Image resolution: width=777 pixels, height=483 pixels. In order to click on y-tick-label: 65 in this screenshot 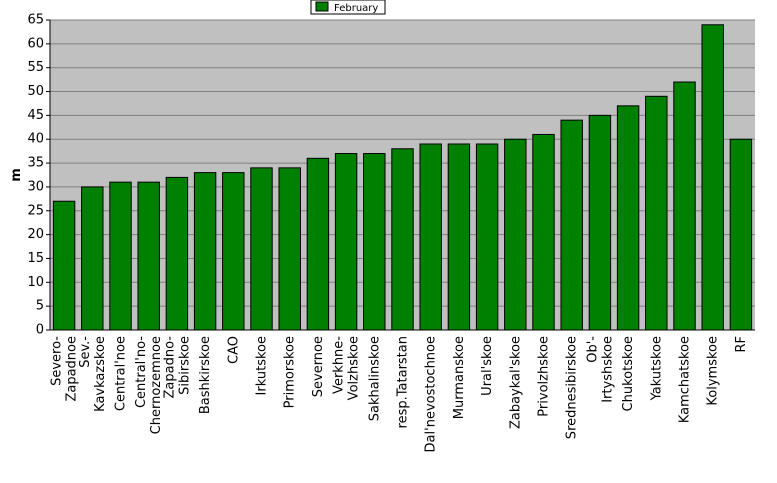, I will do `click(35, 20)`.